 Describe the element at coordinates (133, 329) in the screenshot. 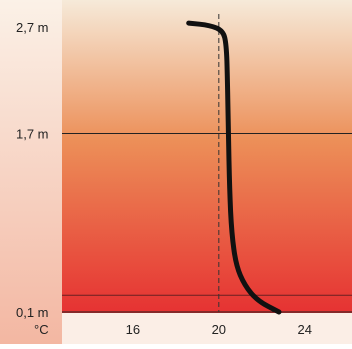

I see `x-tick-label: 16` at that location.